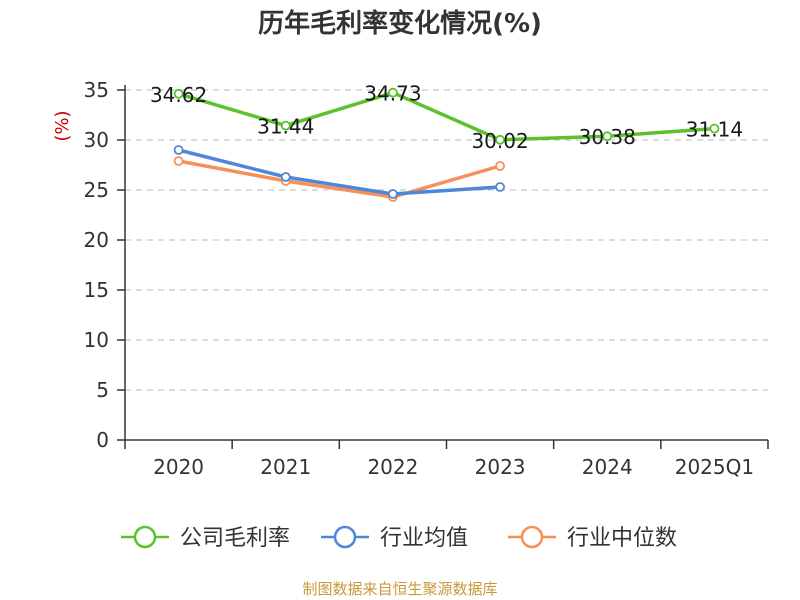 This screenshot has height=600, width=800. What do you see at coordinates (235, 538) in the screenshot?
I see `legend-label-0: 公司毛利率` at bounding box center [235, 538].